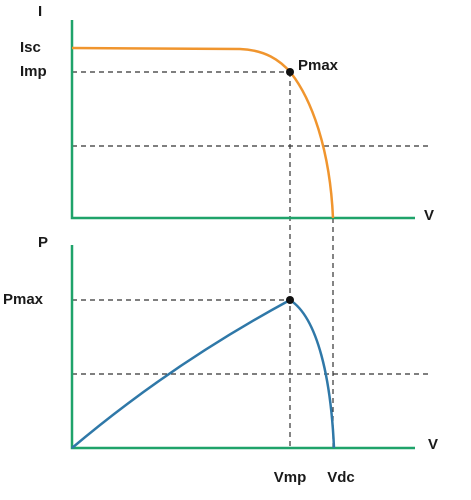 Image resolution: width=471 pixels, height=500 pixels. Describe the element at coordinates (341, 477) in the screenshot. I see `vdc-label: Vdc` at that location.